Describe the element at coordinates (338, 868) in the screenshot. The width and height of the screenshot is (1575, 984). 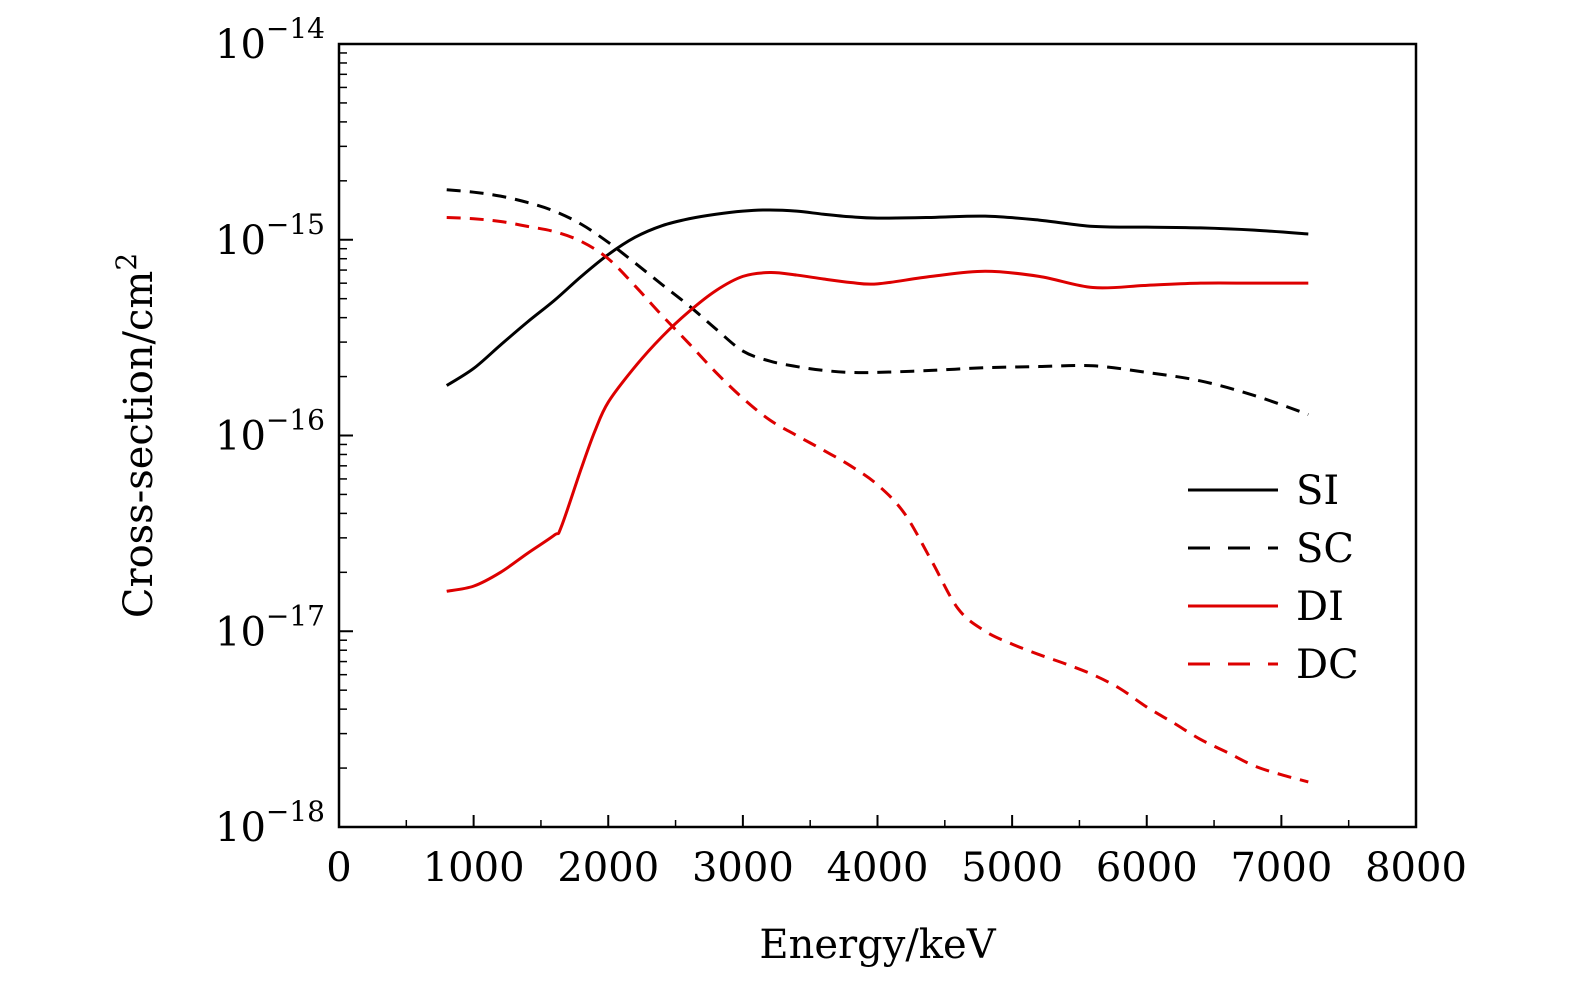
I see `x-tick-label: 0` at that location.